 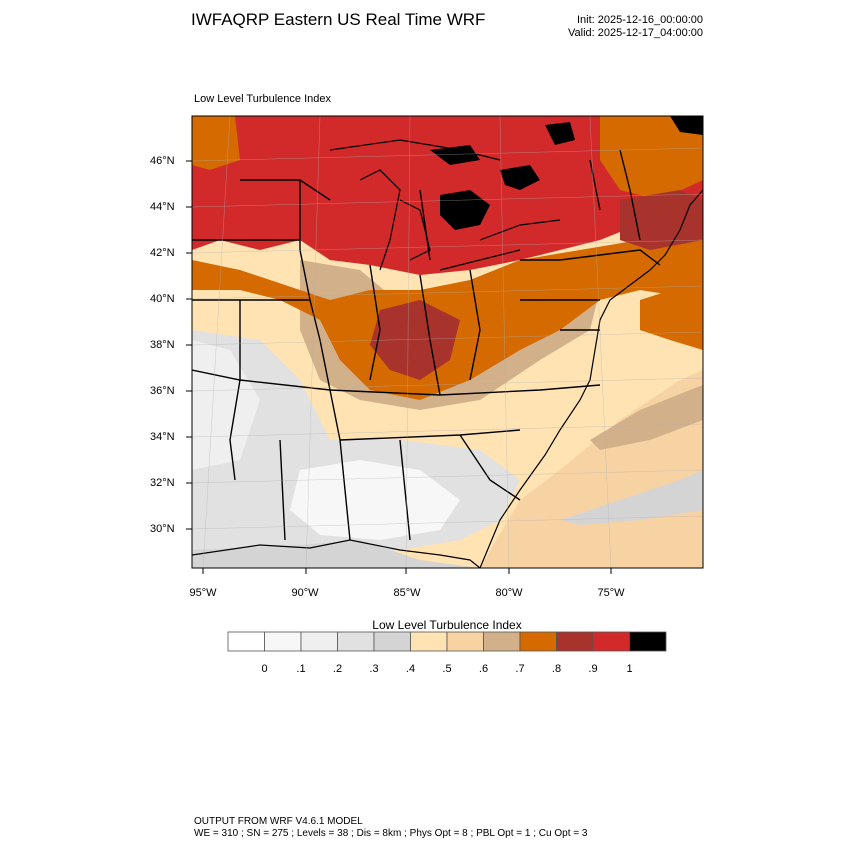 What do you see at coordinates (162, 253) in the screenshot?
I see `lat-label: 42°N` at bounding box center [162, 253].